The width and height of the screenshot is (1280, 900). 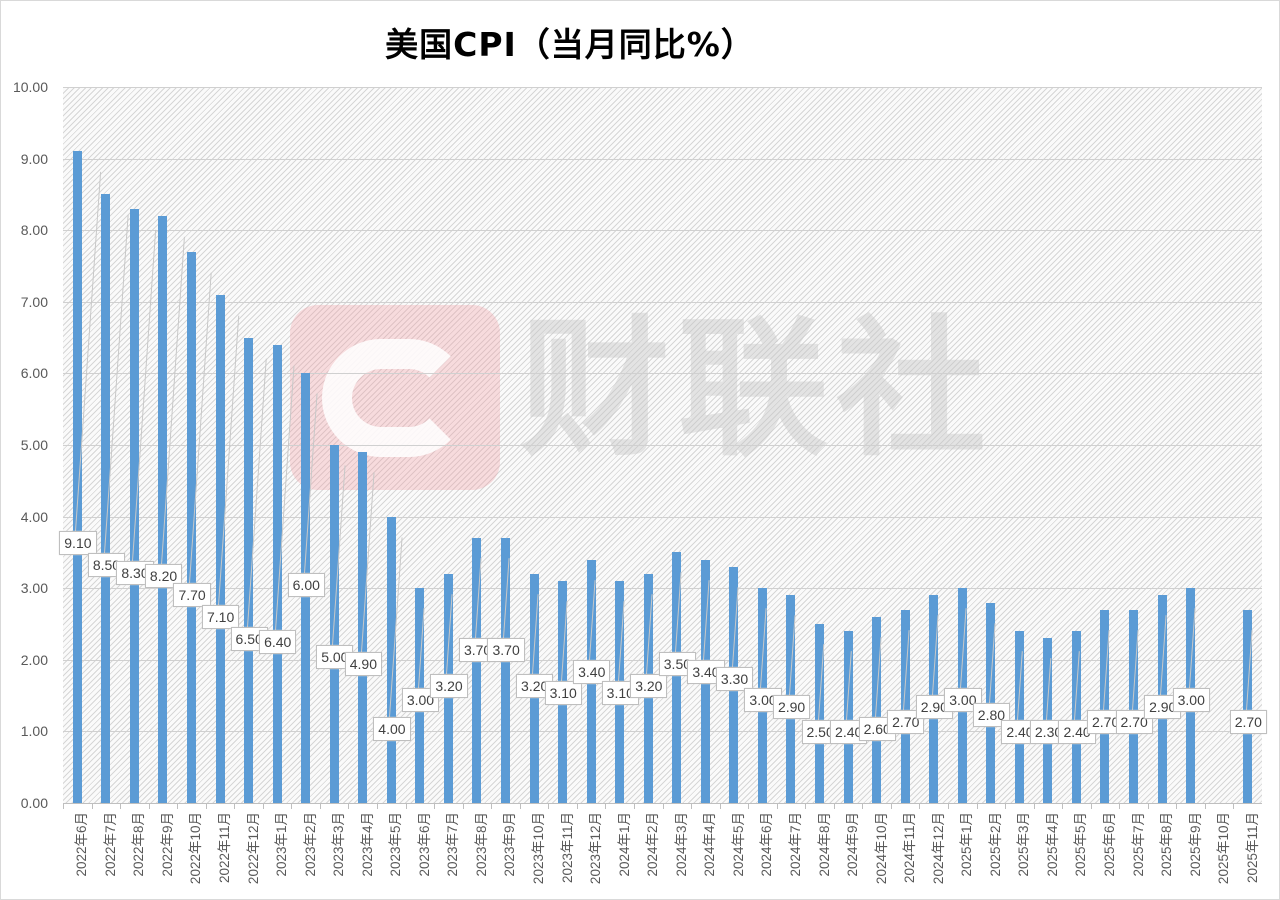 I want to click on x-tick-label: 2024年4月, so click(x=707, y=854).